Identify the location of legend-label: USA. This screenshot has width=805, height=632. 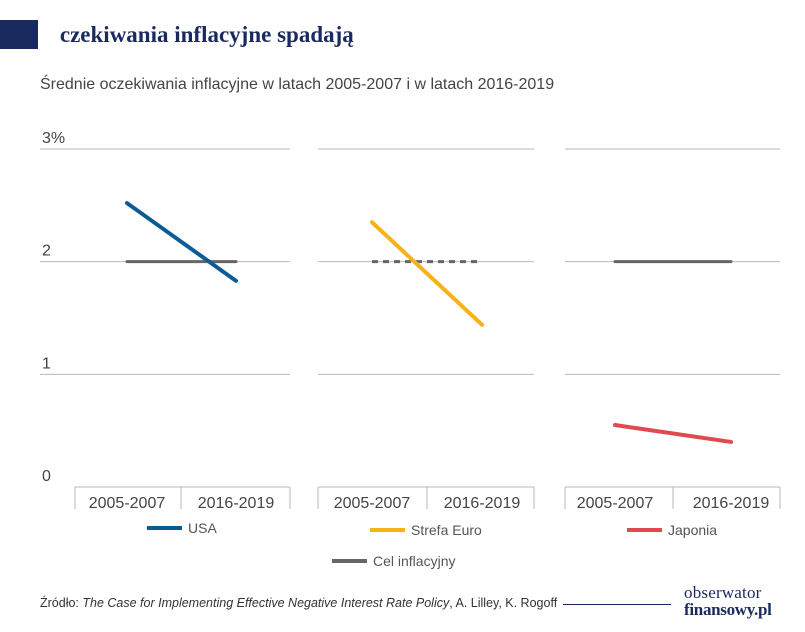
(202, 528).